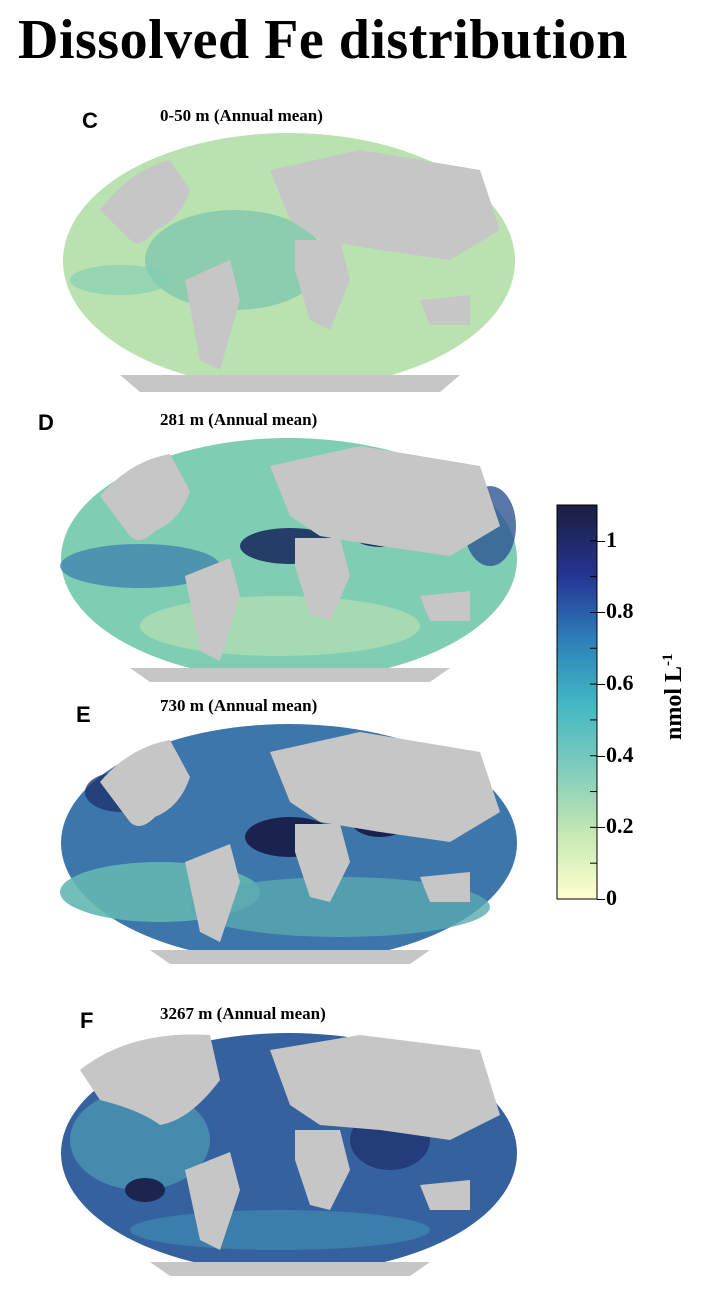  I want to click on panel-title: 281 m (Annual mean), so click(239, 419).